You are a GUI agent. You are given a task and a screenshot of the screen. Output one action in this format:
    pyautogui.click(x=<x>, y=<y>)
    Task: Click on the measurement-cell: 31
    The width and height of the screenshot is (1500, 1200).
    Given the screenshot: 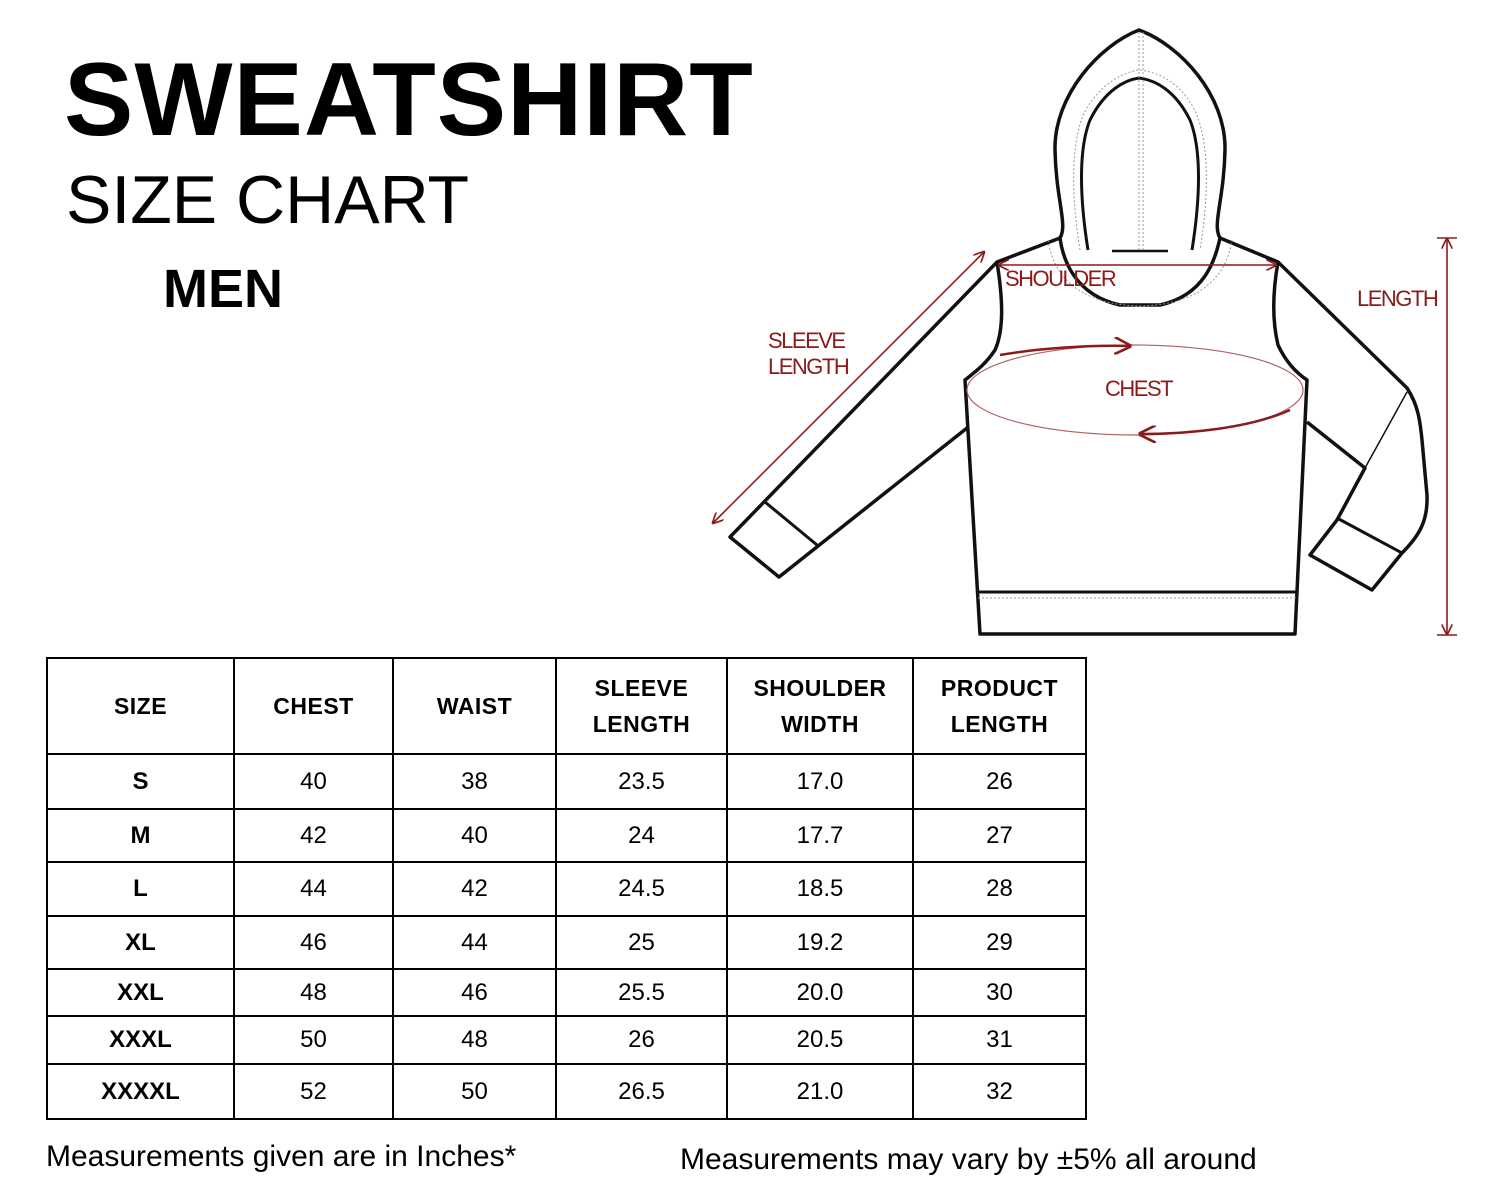 What is the action you would take?
    pyautogui.click(x=999, y=1040)
    